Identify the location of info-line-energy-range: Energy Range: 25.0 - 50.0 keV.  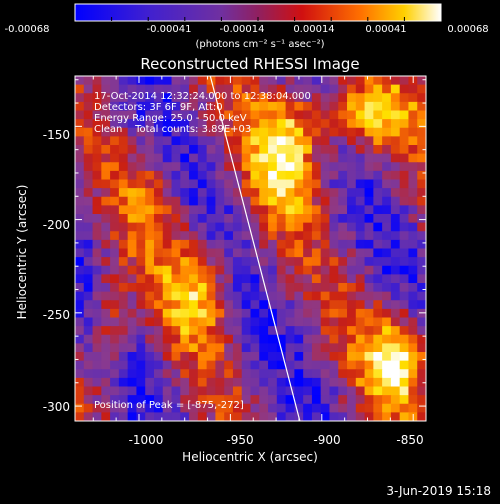
(170, 118).